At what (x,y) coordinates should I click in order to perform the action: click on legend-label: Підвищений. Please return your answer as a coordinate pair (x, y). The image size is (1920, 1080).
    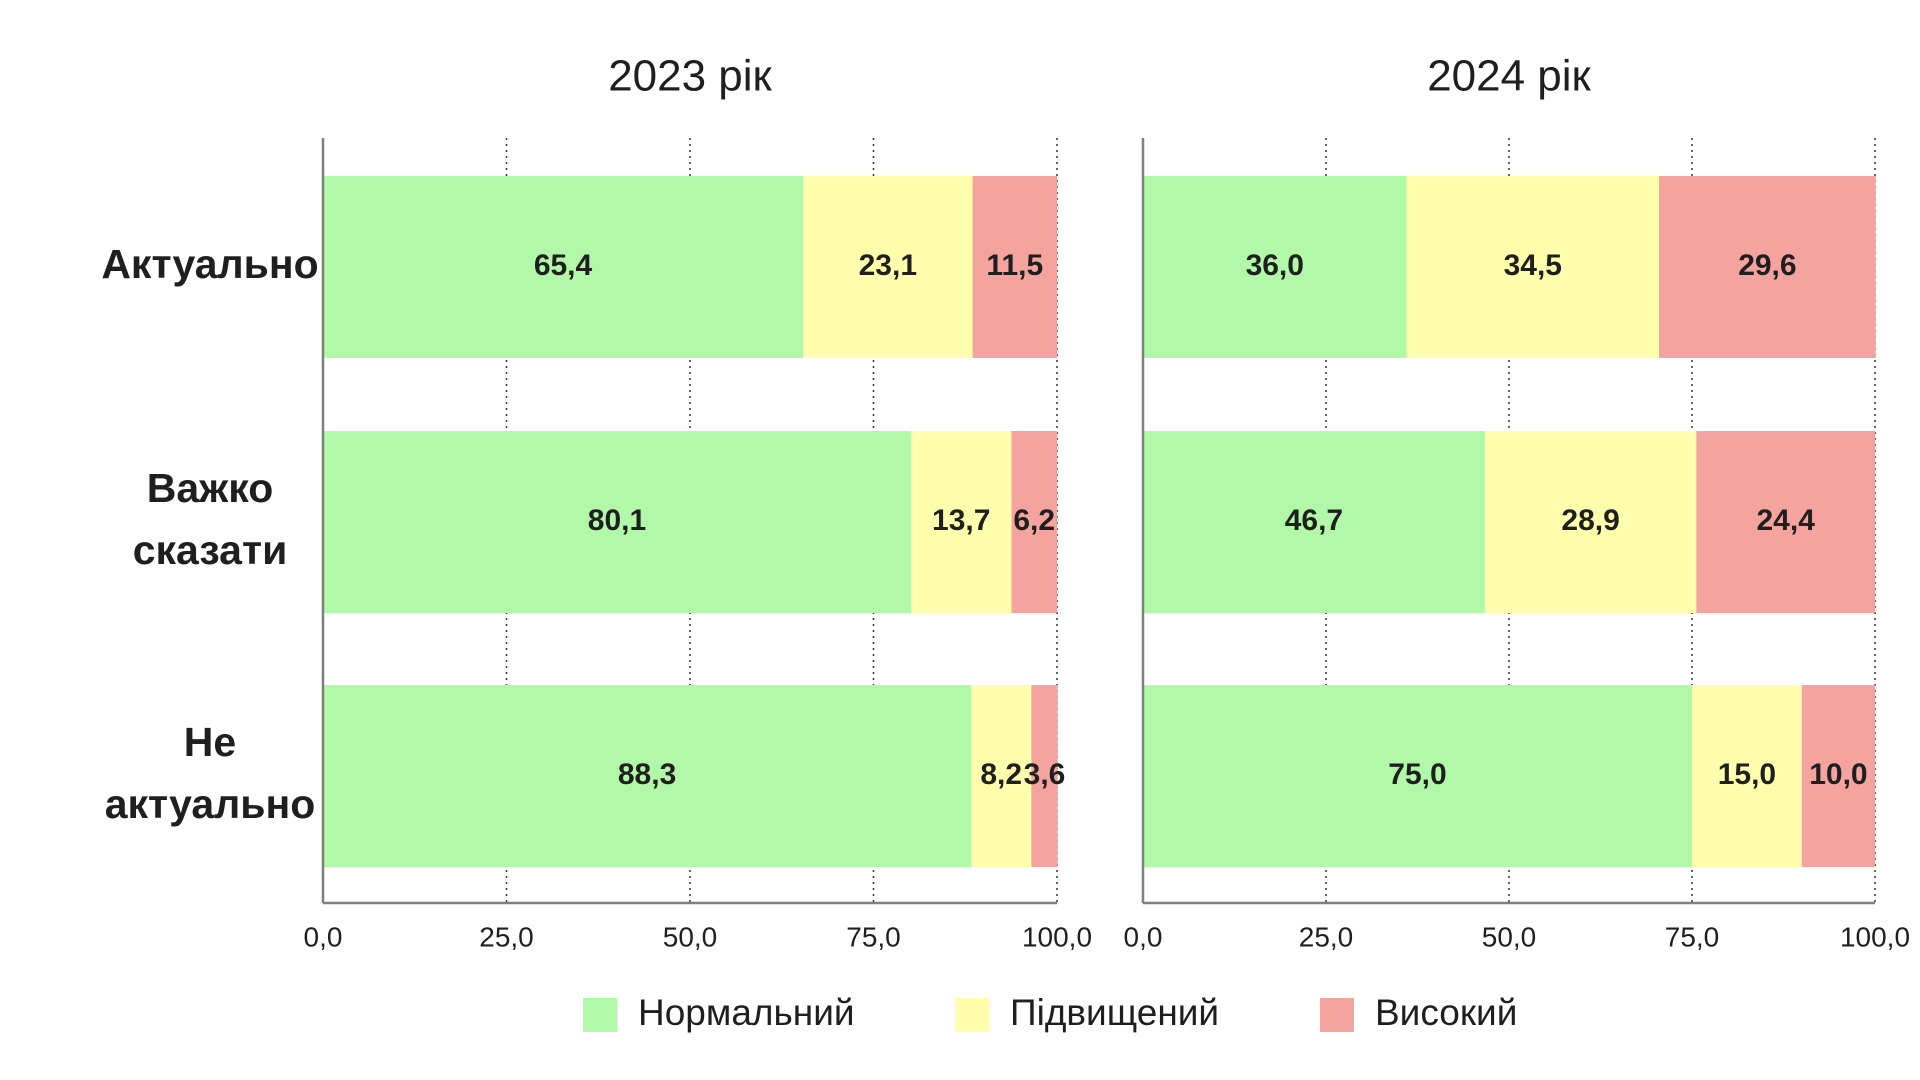
    Looking at the image, I should click on (1114, 1012).